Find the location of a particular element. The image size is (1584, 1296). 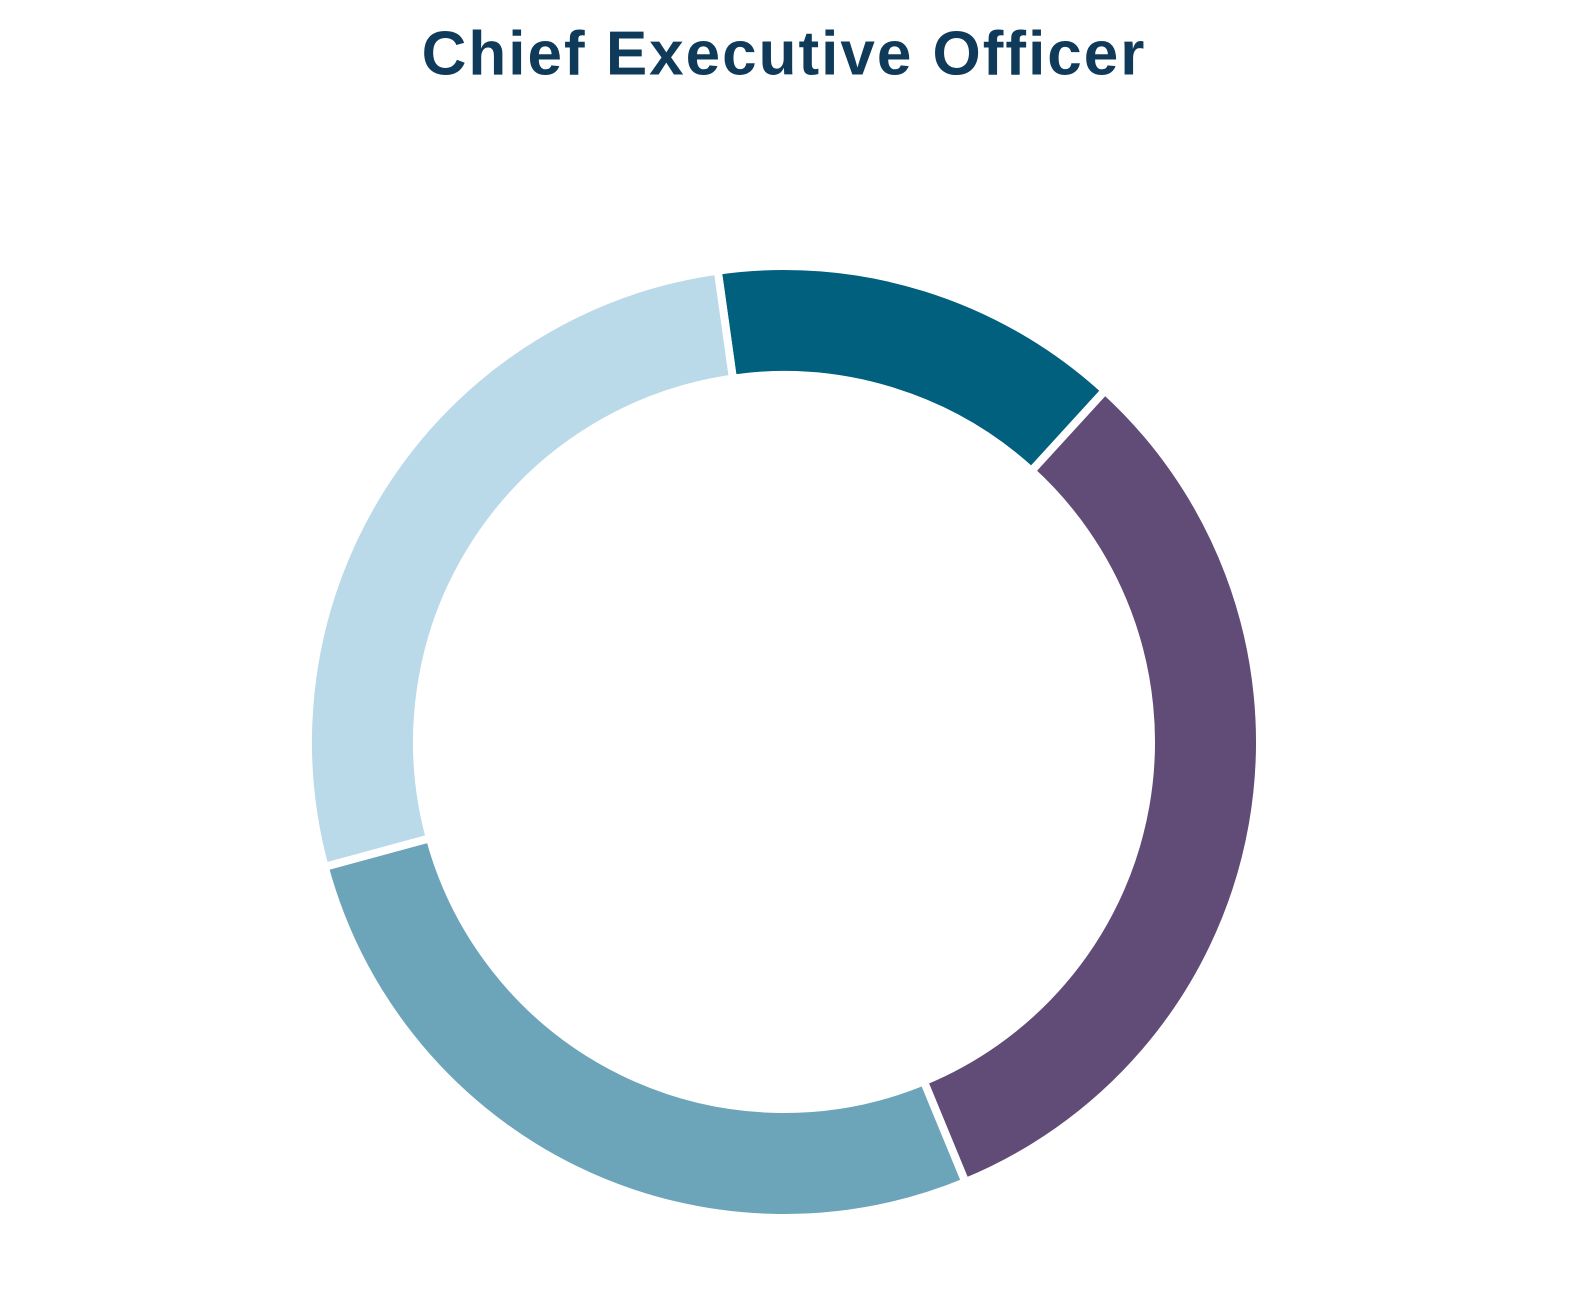

chart-title: Chief Executive Officer is located at coordinates (784, 53).